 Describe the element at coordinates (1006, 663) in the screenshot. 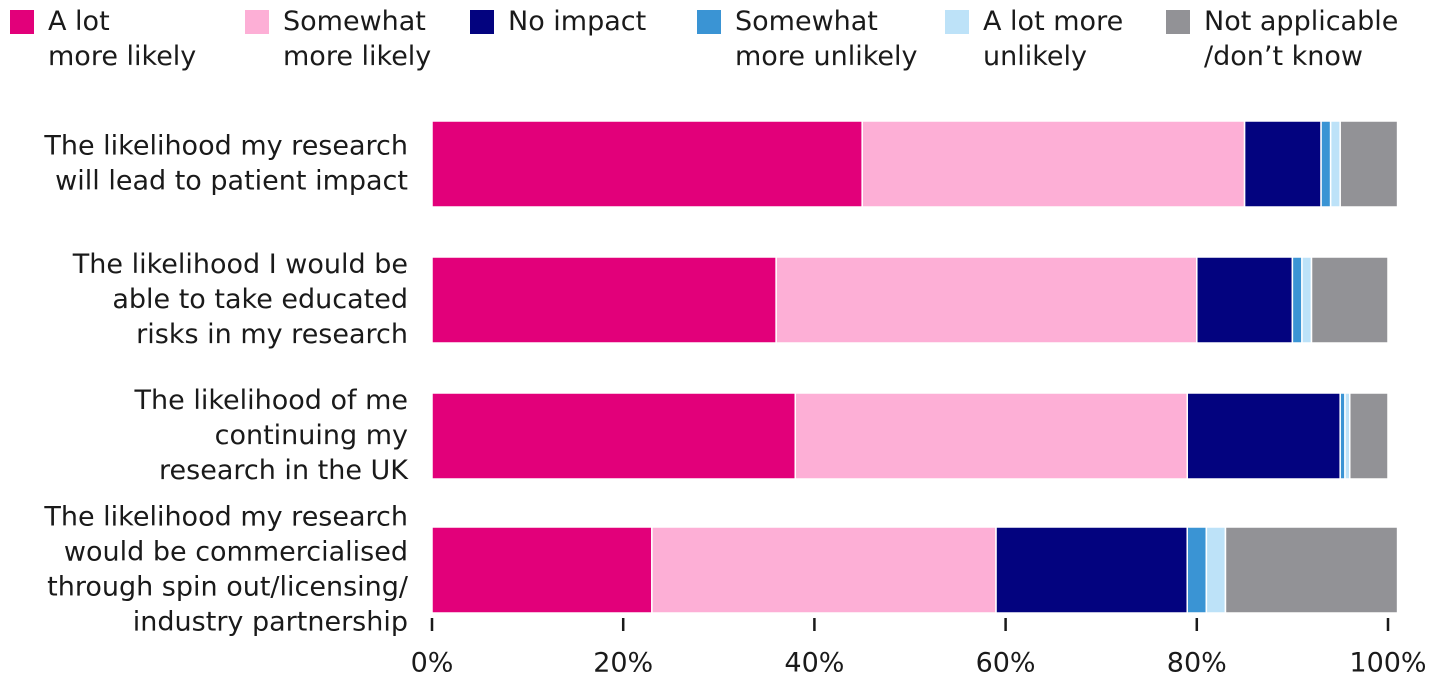

I see `x-tick-label: 60%` at that location.